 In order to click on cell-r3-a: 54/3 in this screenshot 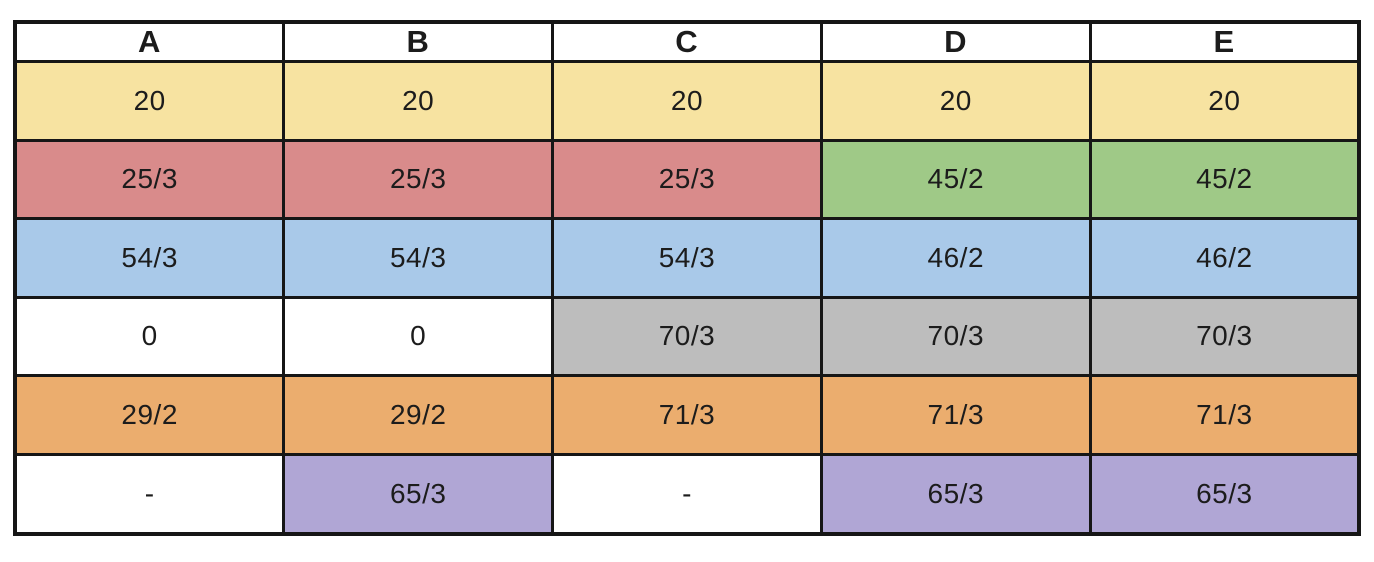, I will do `click(149, 258)`.